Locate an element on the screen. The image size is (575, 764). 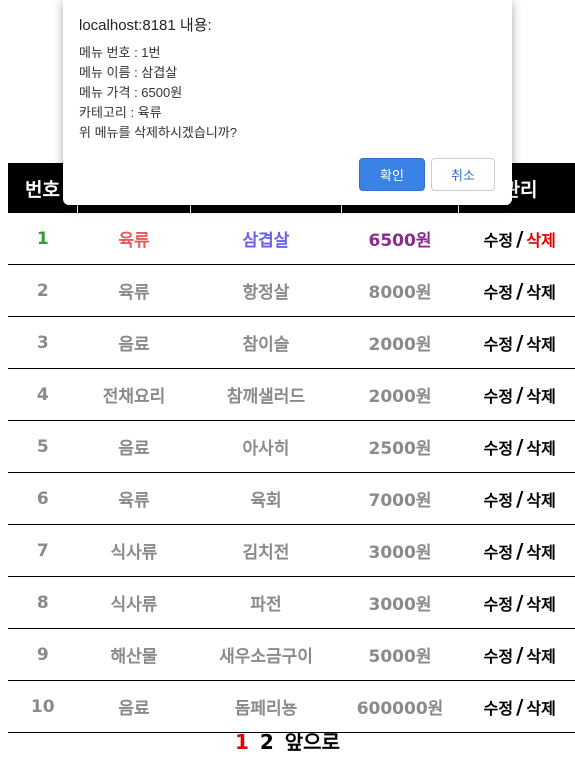
dialog-line: 메뉴 가격 : 6500원 is located at coordinates (131, 92).